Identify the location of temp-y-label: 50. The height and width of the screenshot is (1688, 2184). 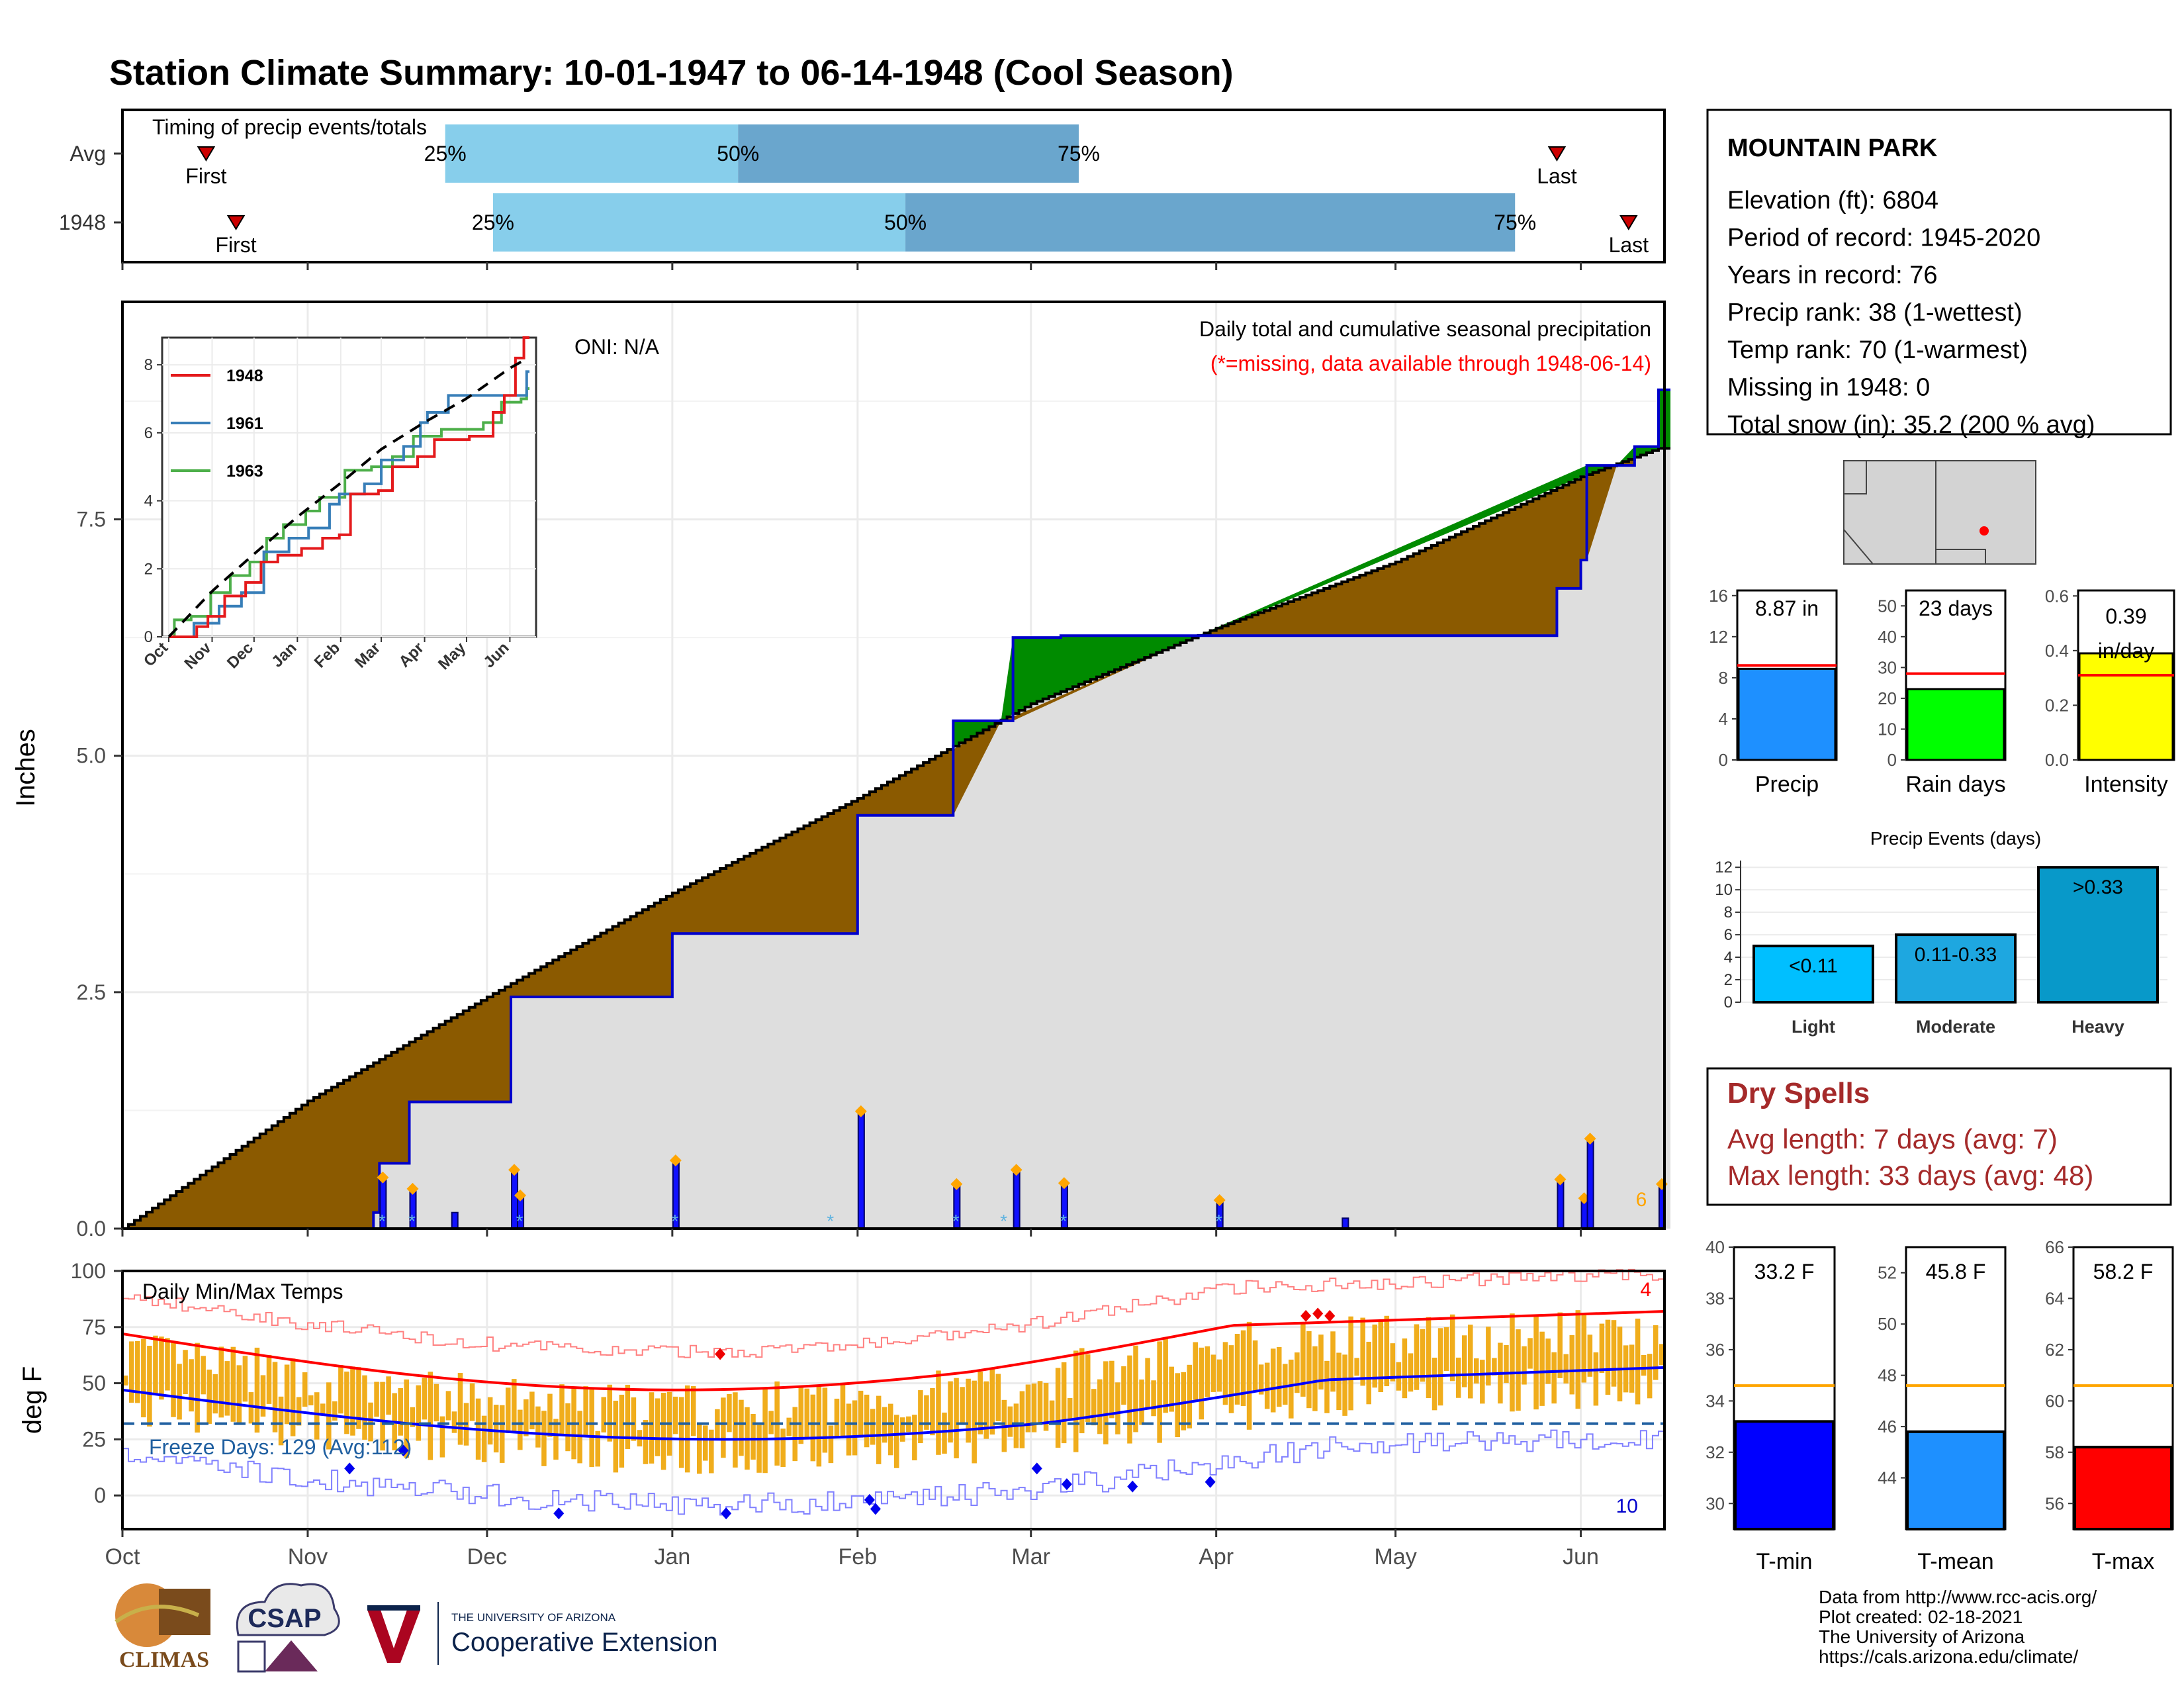
(1888, 1324).